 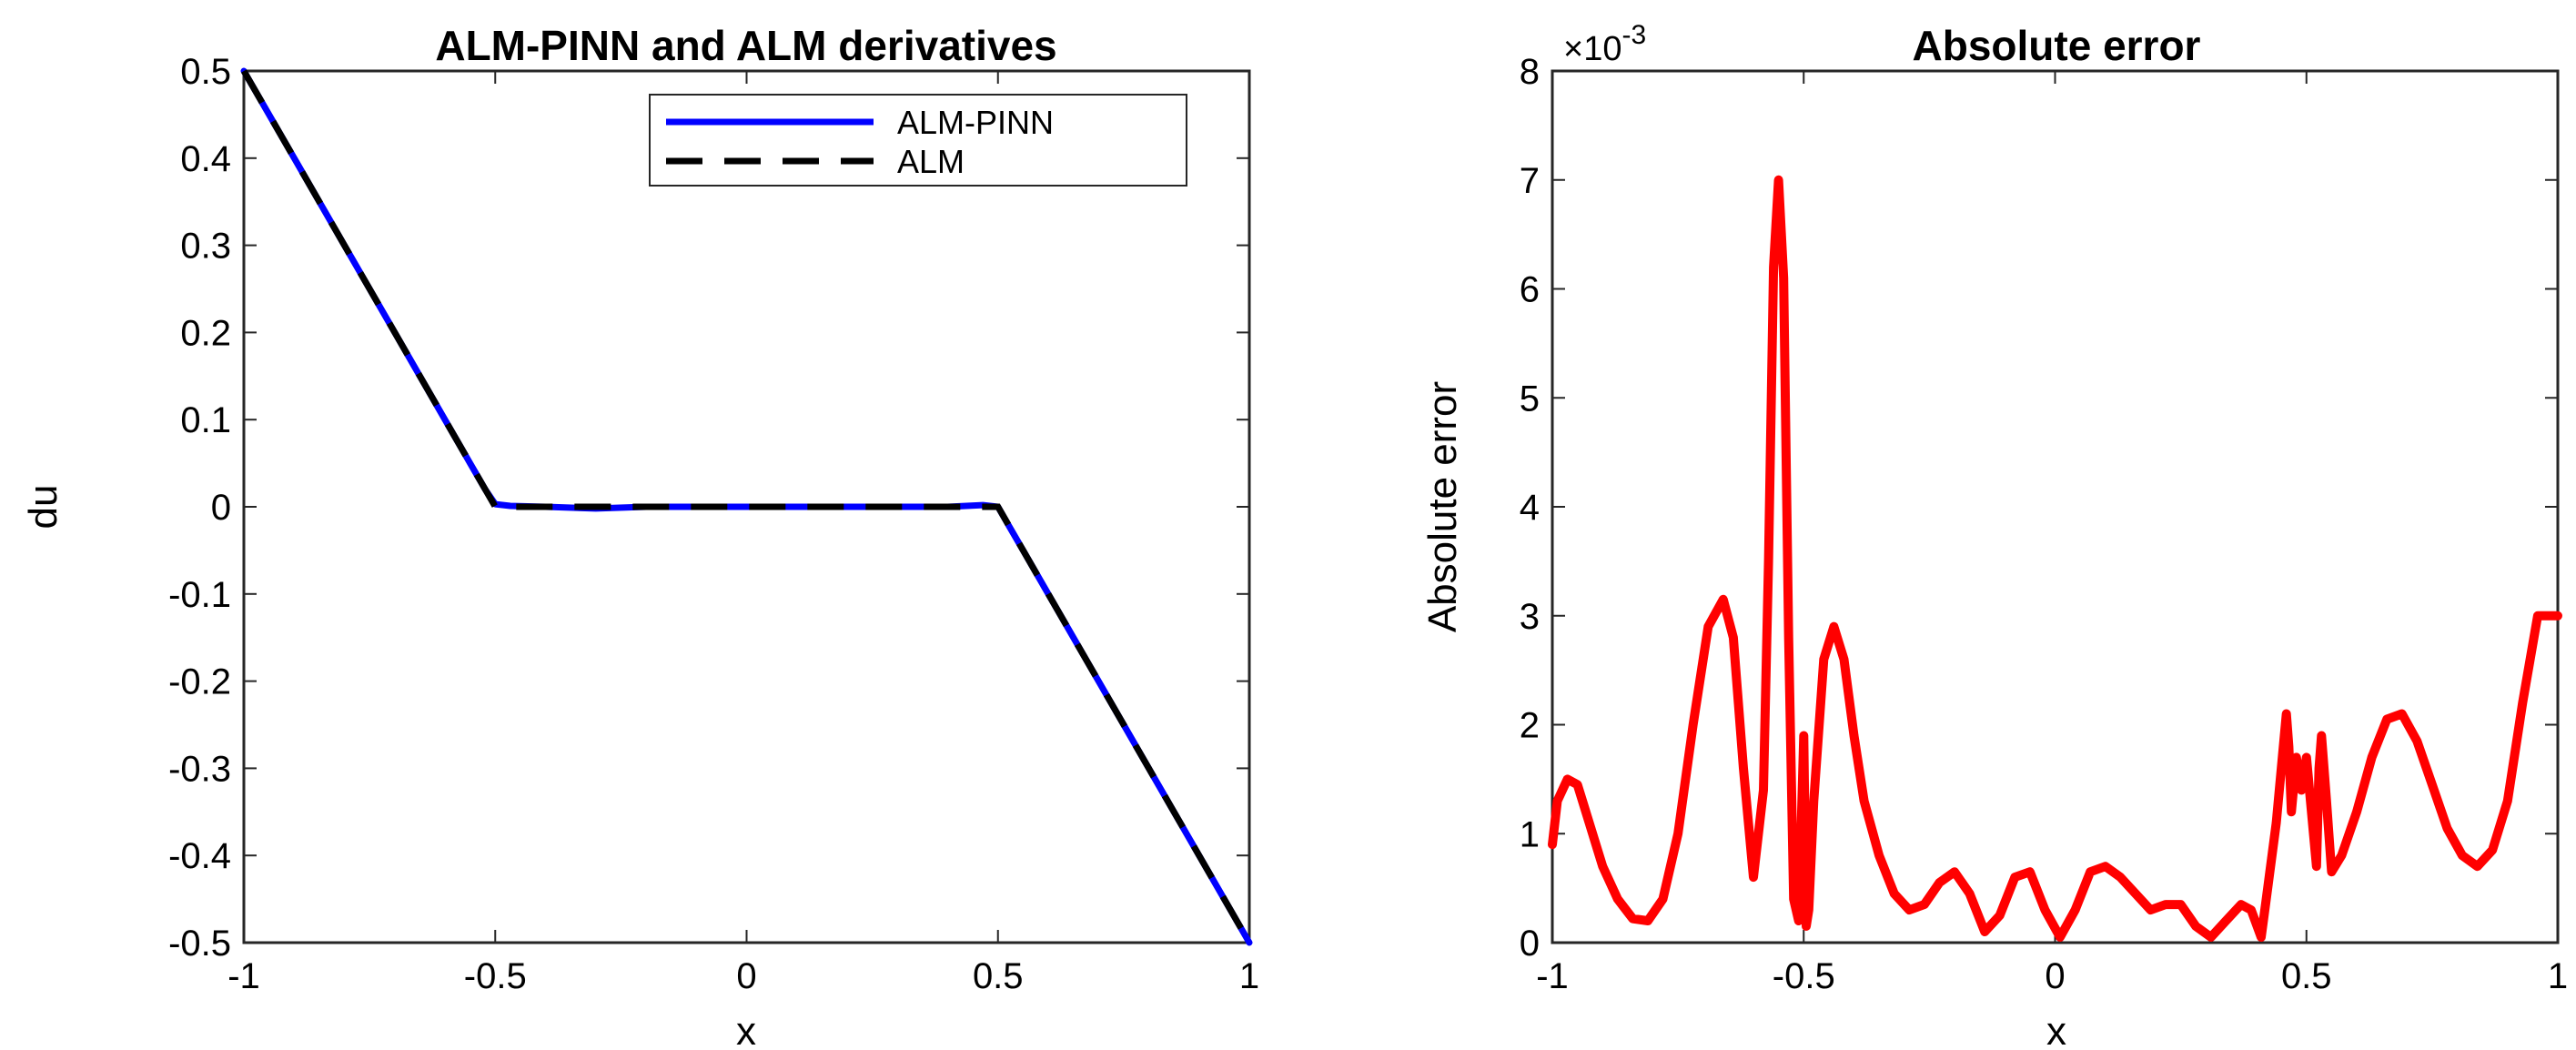 I want to click on right-x-axis-label: x, so click(x=2056, y=1029).